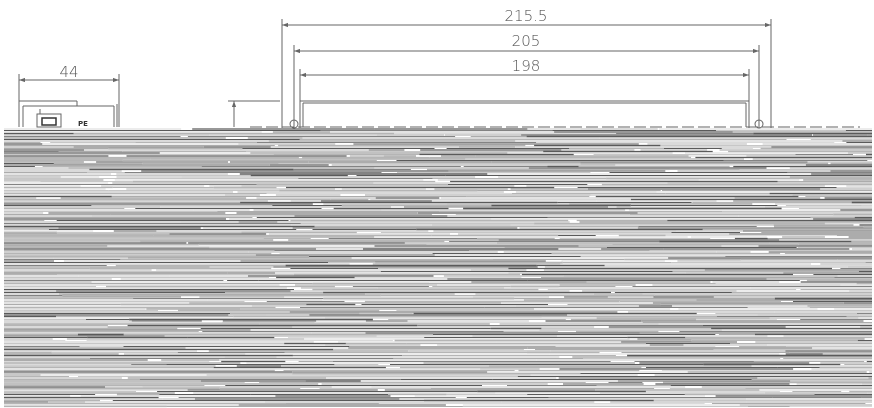 The height and width of the screenshot is (408, 874). Describe the element at coordinates (68, 72) in the screenshot. I see `side-width-label: 44` at that location.